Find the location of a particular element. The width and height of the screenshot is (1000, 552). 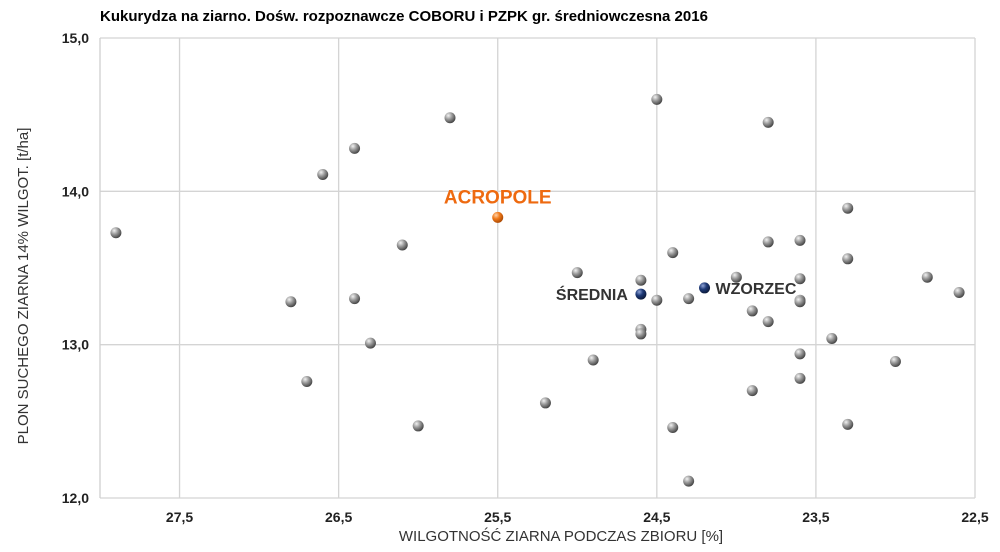

y-tick-label: 15,0 is located at coordinates (75, 38).